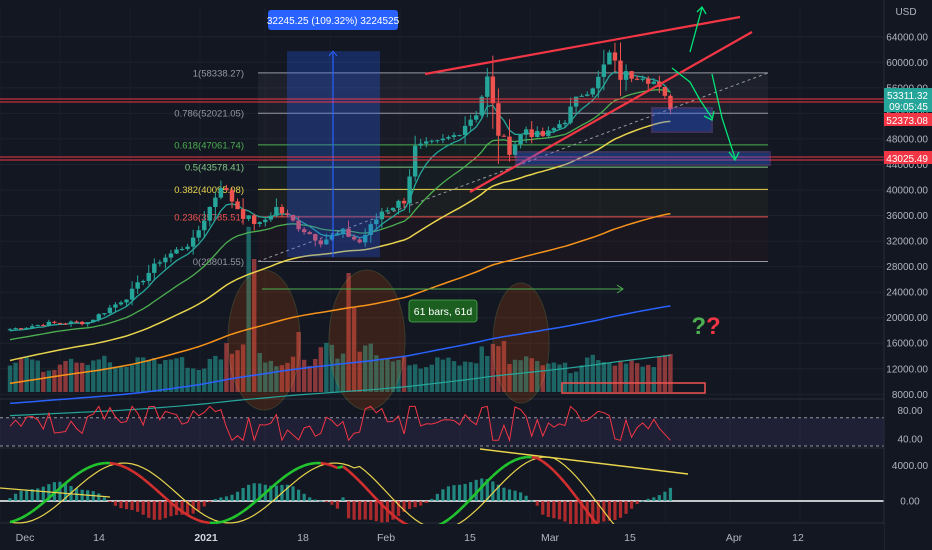  I want to click on current-price-tag-text: 09:05:45, so click(908, 107).